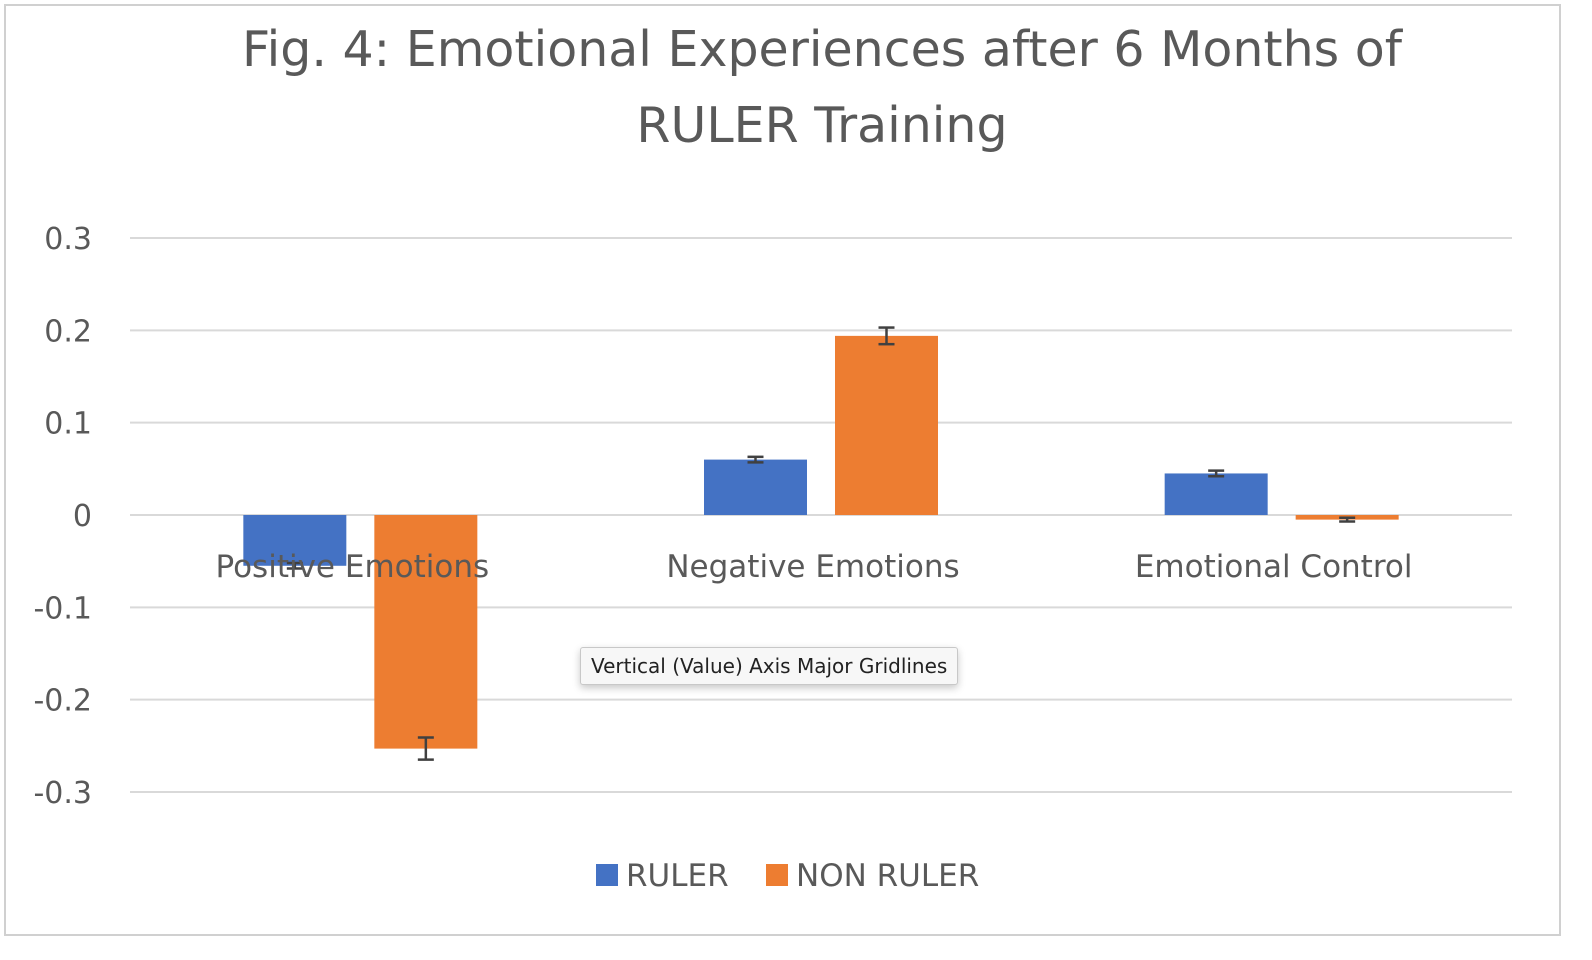  I want to click on legend-label-1: NON RULER, so click(887, 876).